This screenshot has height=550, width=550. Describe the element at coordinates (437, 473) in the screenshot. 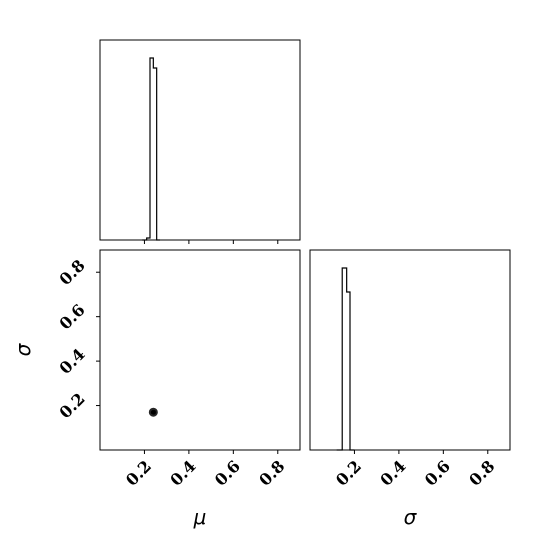

I see `sigma-x-tick-label-2: 0.6` at that location.